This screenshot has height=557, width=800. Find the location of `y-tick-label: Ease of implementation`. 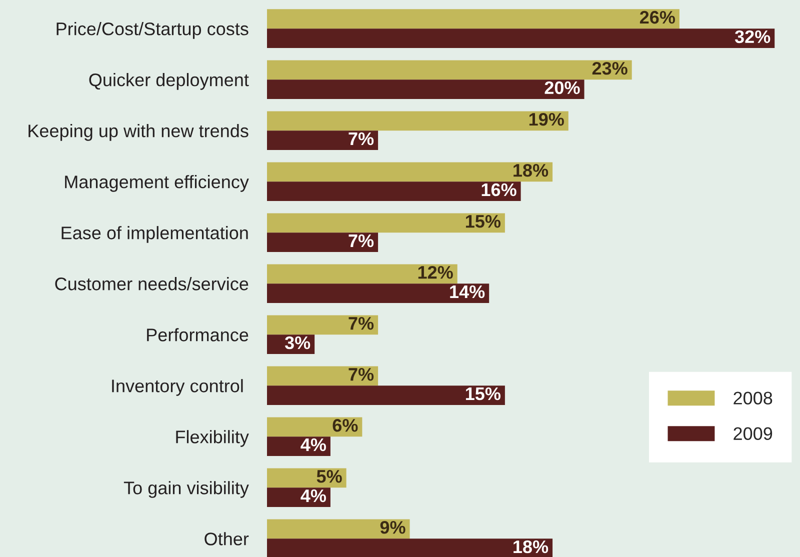

y-tick-label: Ease of implementation is located at coordinates (155, 234).